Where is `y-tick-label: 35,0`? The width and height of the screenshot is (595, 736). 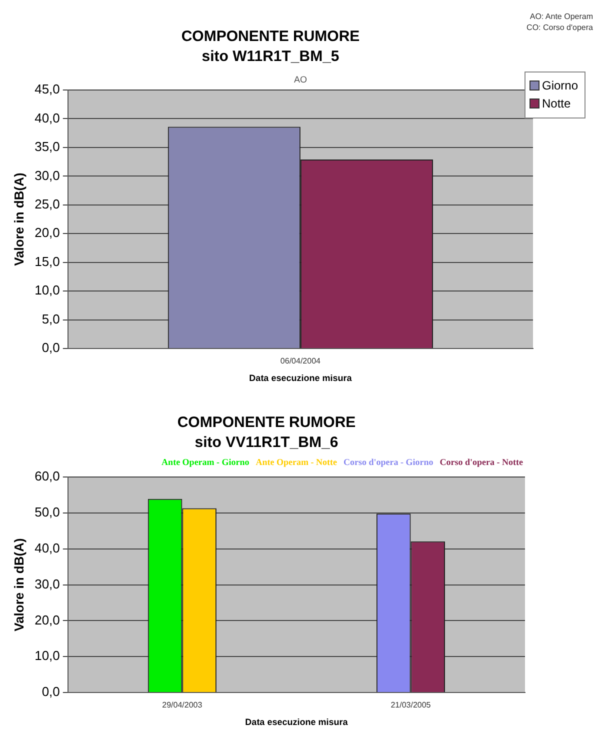 y-tick-label: 35,0 is located at coordinates (47, 146).